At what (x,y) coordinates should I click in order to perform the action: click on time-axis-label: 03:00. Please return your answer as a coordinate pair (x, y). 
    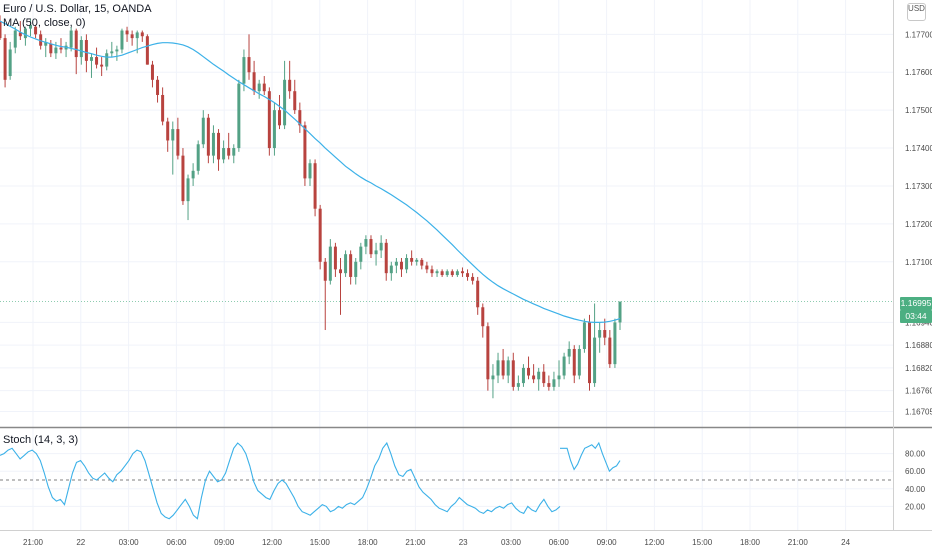
    Looking at the image, I should click on (511, 542).